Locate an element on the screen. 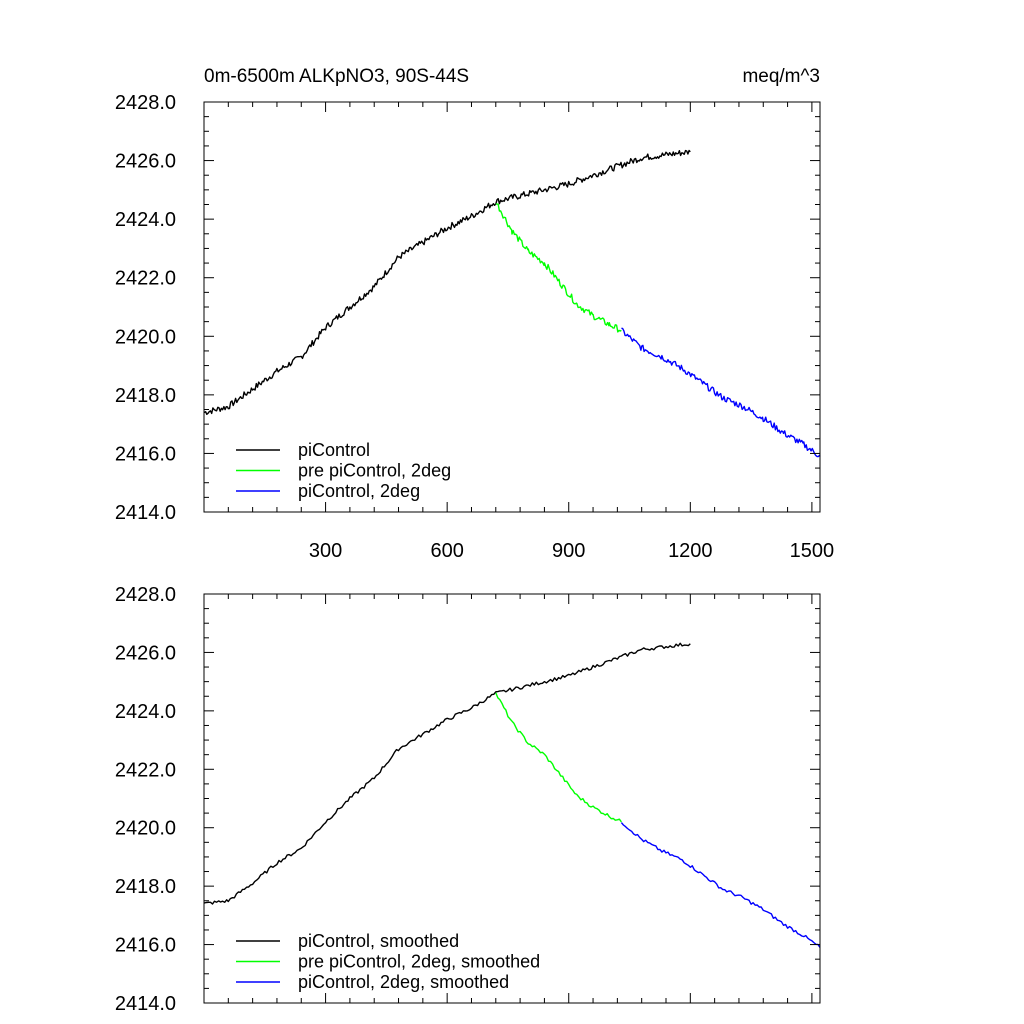 The image size is (1024, 1024). legend-label-0: piControl is located at coordinates (334, 450).